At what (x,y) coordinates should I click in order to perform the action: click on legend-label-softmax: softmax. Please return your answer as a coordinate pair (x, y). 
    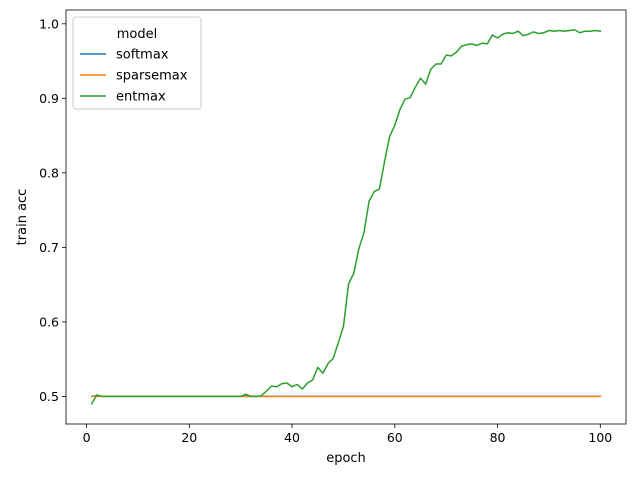
    Looking at the image, I should click on (142, 55).